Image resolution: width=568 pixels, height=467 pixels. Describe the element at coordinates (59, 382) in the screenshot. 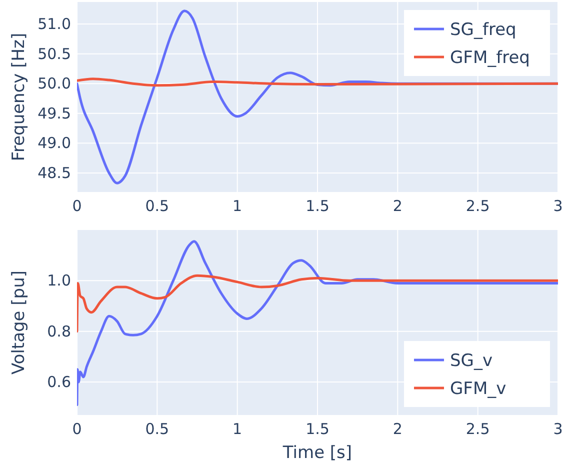

I see `y-tick-label: 0.6` at that location.